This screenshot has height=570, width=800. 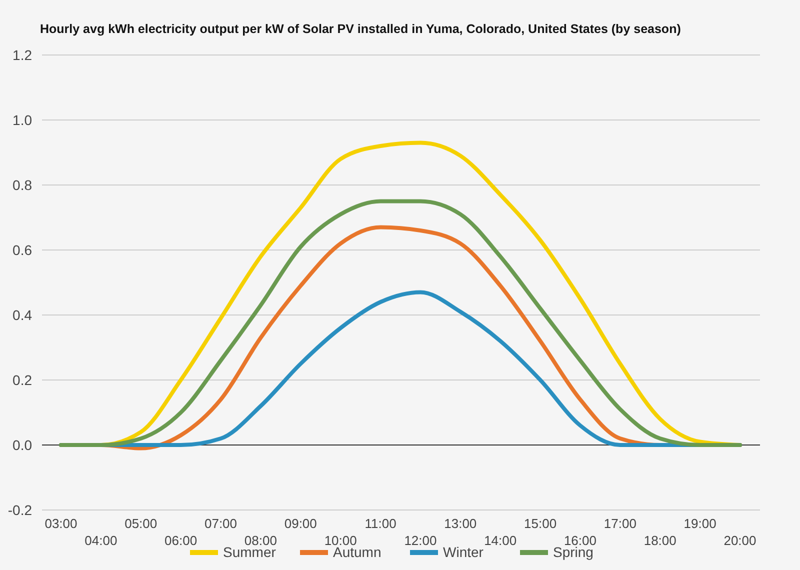 What do you see at coordinates (620, 523) in the screenshot?
I see `x-tick-label: 17:00` at bounding box center [620, 523].